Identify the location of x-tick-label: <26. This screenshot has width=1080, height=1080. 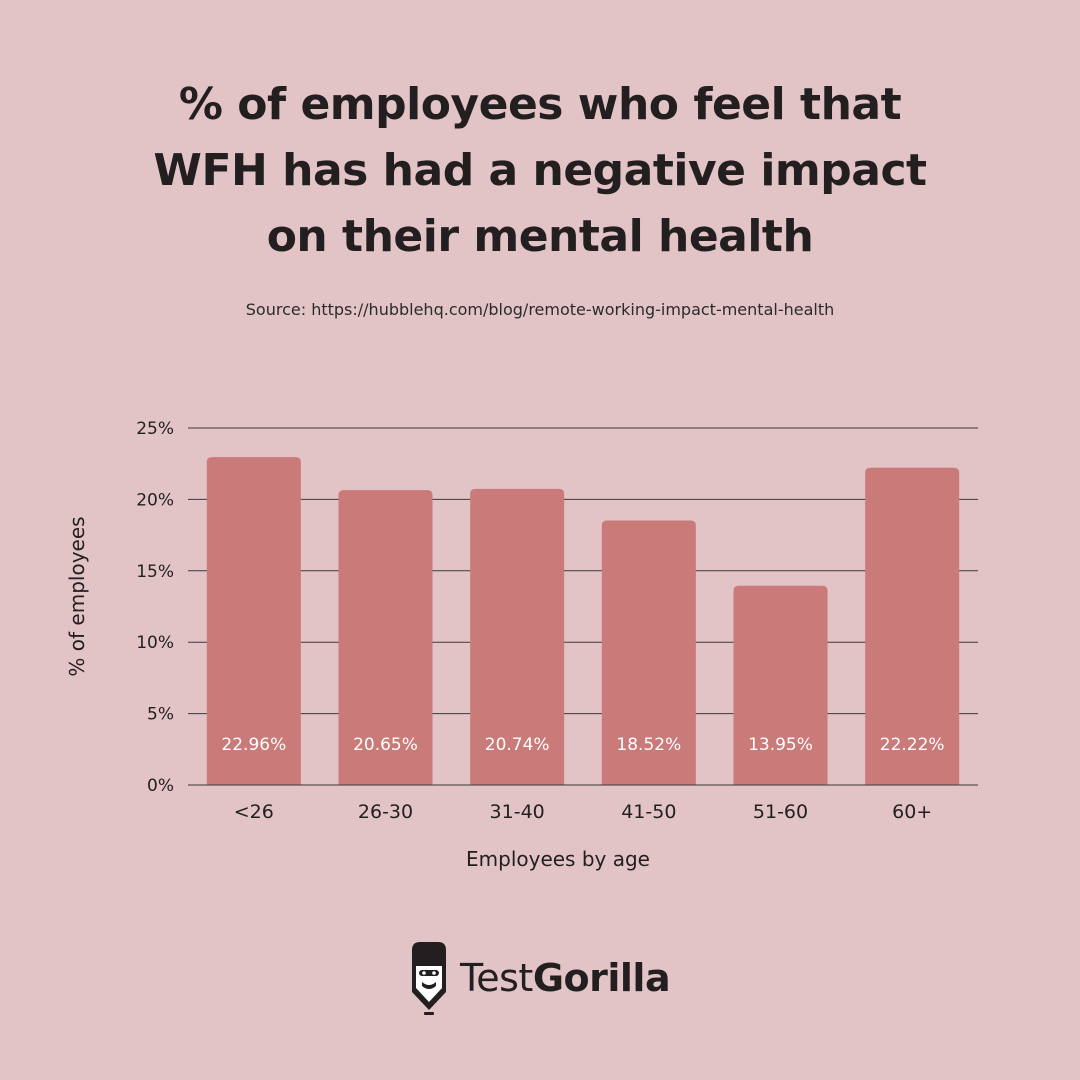
(254, 812).